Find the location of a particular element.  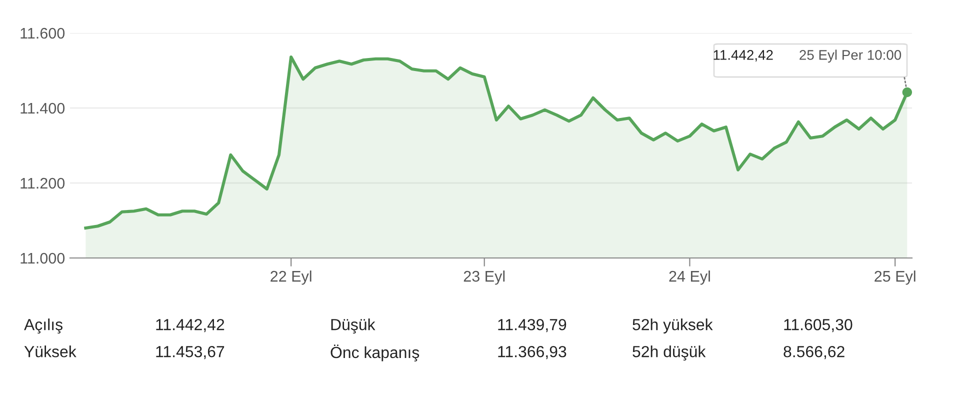

text: 52h düşük is located at coordinates (669, 353).